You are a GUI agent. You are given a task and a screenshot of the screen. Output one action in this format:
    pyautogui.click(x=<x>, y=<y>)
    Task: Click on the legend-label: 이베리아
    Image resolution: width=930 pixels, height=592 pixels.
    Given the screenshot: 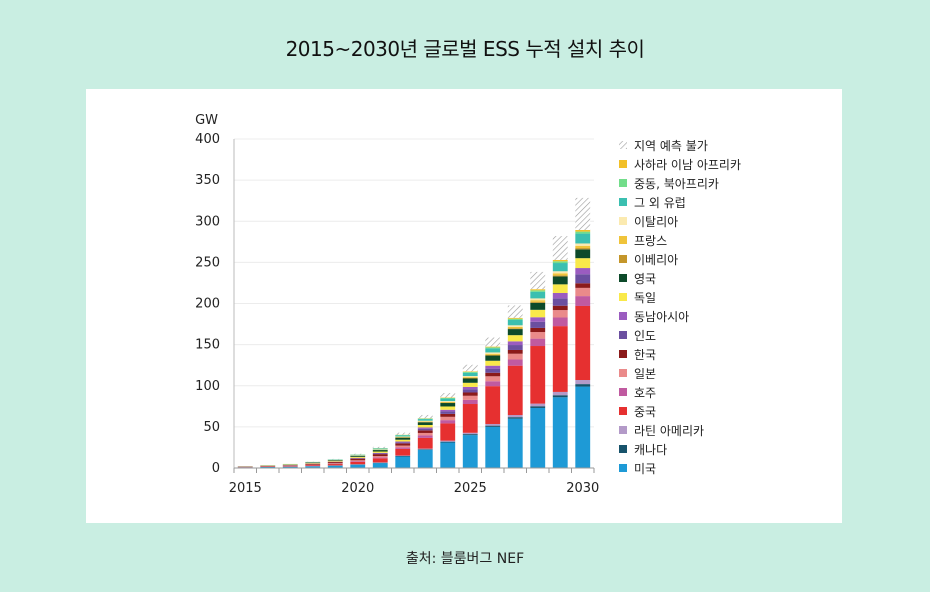 What is the action you would take?
    pyautogui.click(x=656, y=260)
    